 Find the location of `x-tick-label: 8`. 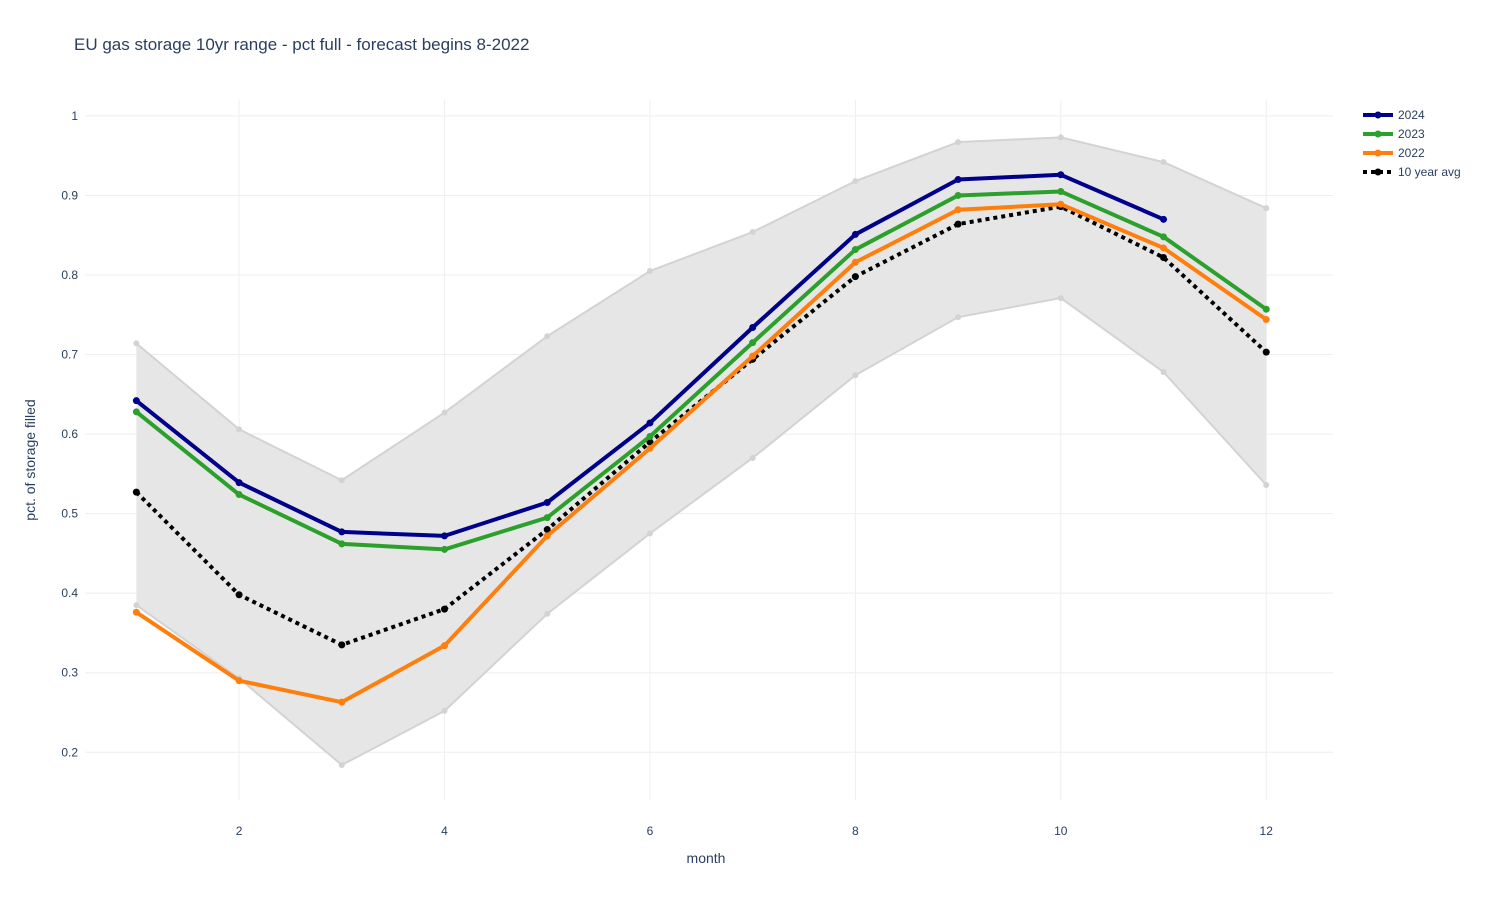

x-tick-label: 8 is located at coordinates (855, 831).